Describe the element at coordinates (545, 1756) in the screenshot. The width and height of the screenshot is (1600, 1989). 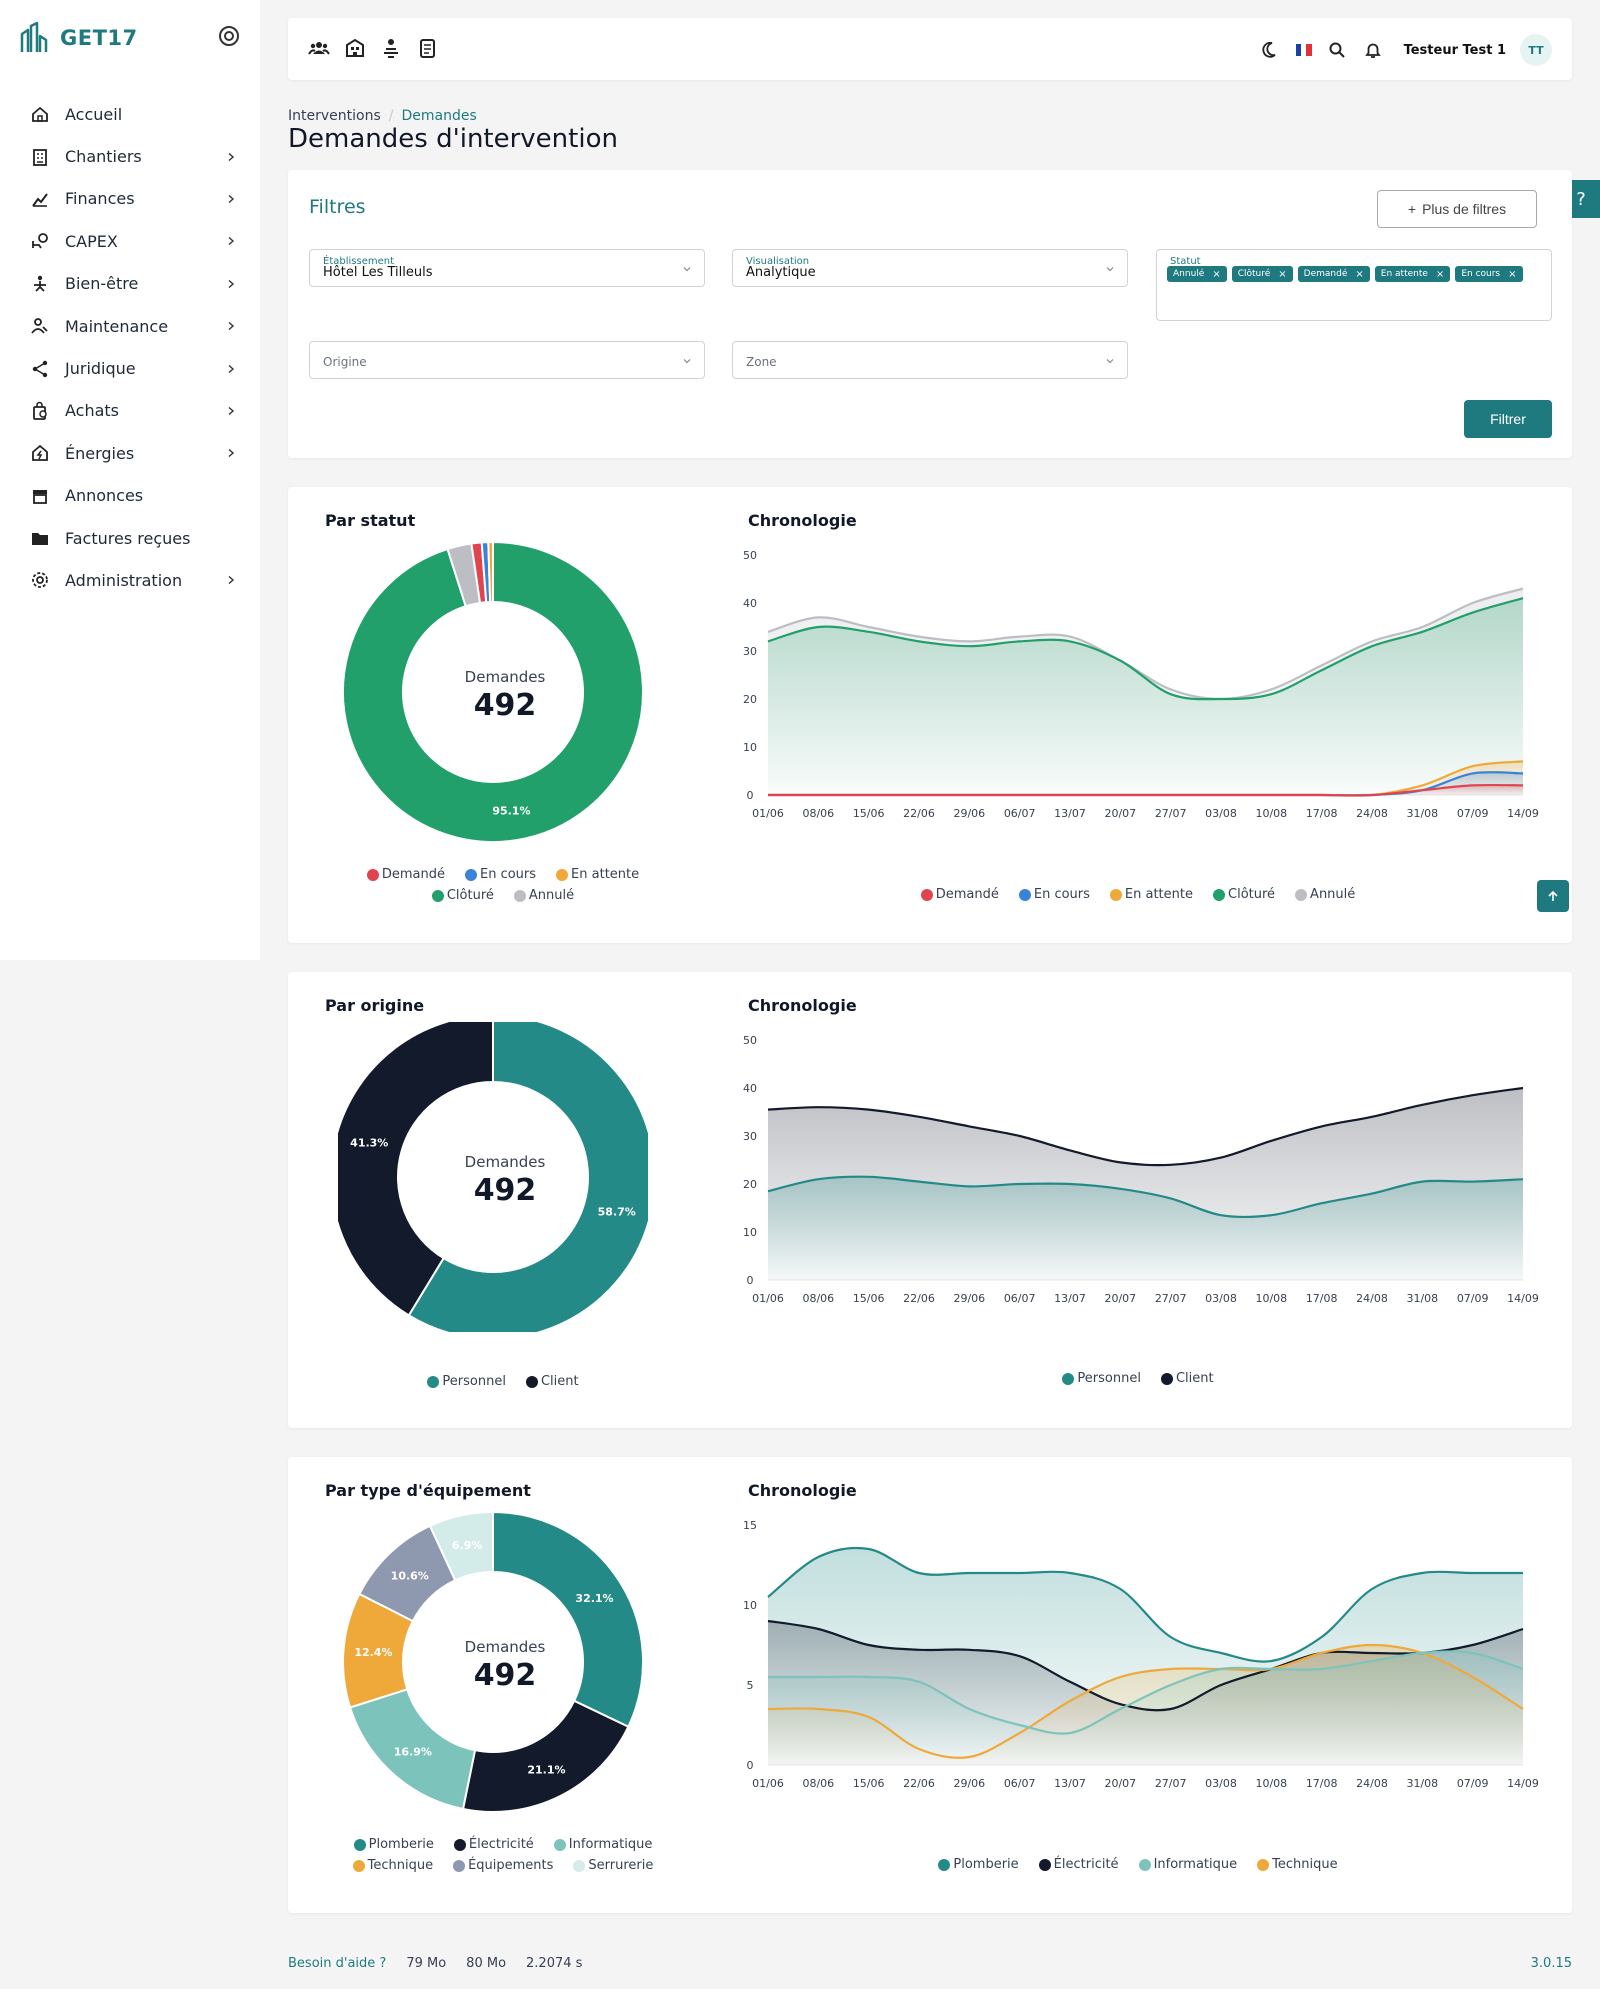
I see `donut-slice-electricite` at that location.